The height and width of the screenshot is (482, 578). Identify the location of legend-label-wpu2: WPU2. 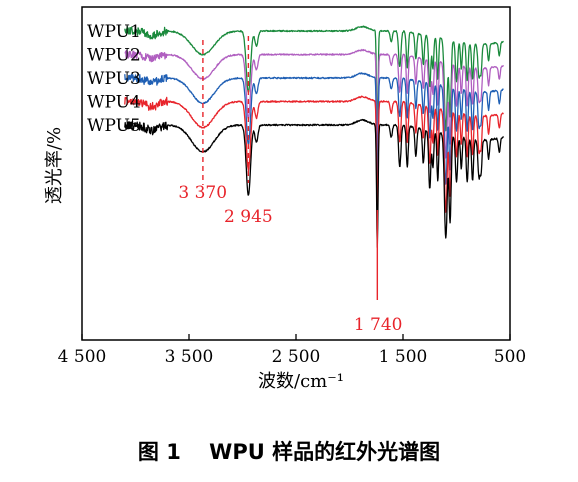
(114, 56).